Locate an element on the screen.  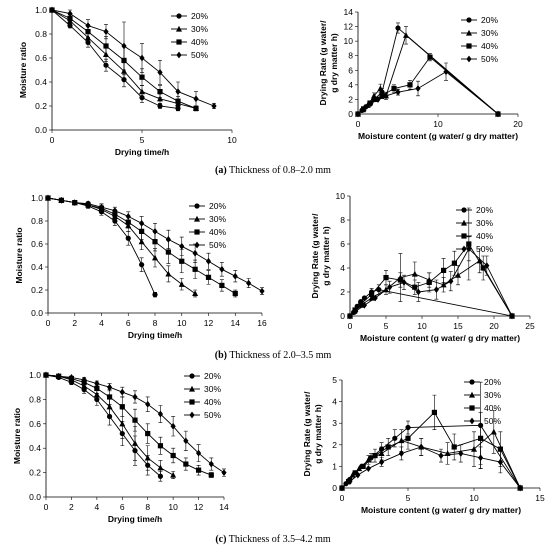
b-mr-legend-label: 50% is located at coordinates (217, 245).